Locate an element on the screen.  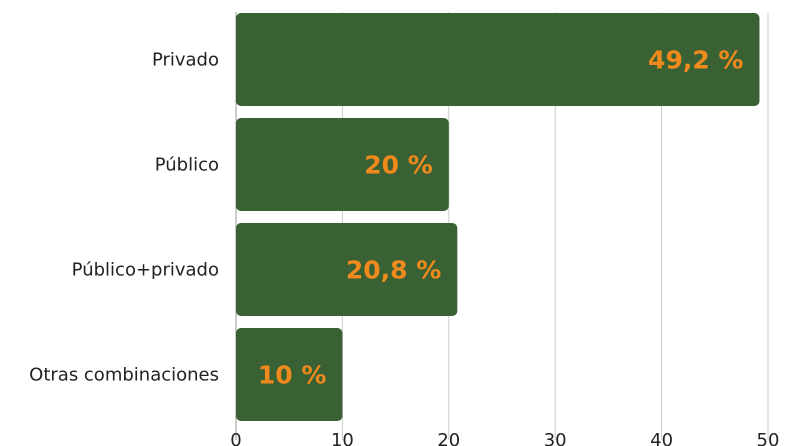
data-label: 10 % is located at coordinates (292, 375).